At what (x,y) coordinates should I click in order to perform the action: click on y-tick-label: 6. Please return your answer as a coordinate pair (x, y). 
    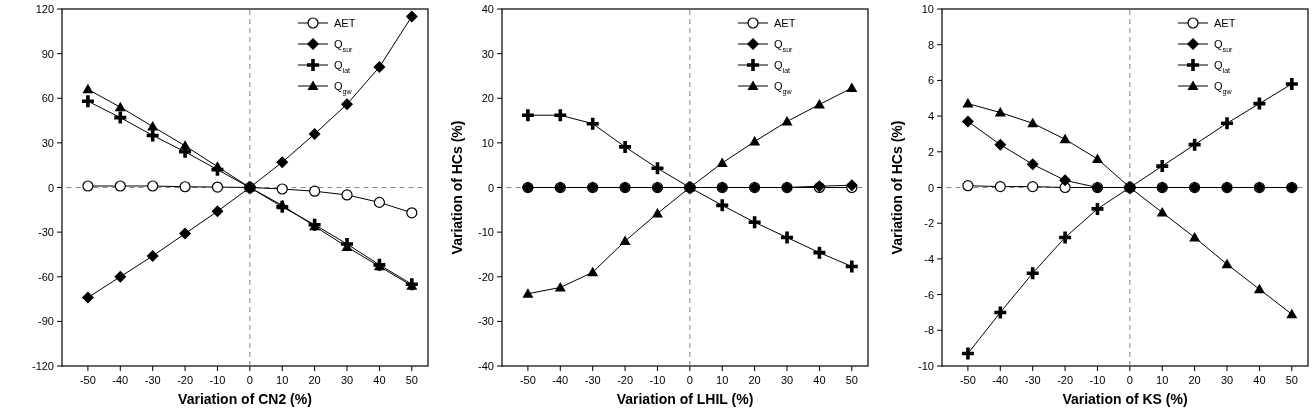
    Looking at the image, I should click on (930, 80).